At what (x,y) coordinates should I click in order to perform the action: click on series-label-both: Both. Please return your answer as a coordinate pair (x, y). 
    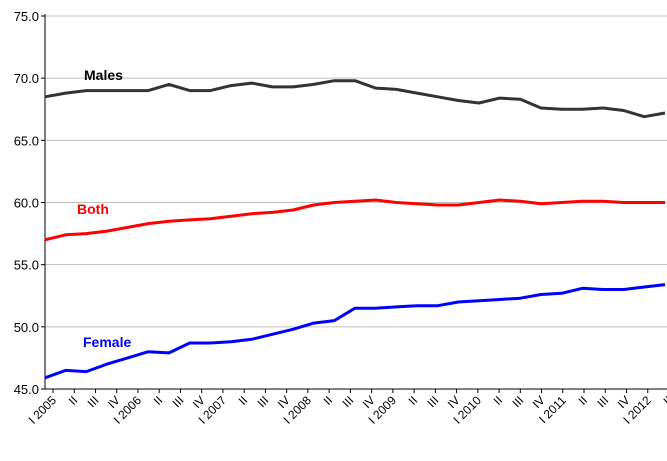
    Looking at the image, I should click on (93, 209).